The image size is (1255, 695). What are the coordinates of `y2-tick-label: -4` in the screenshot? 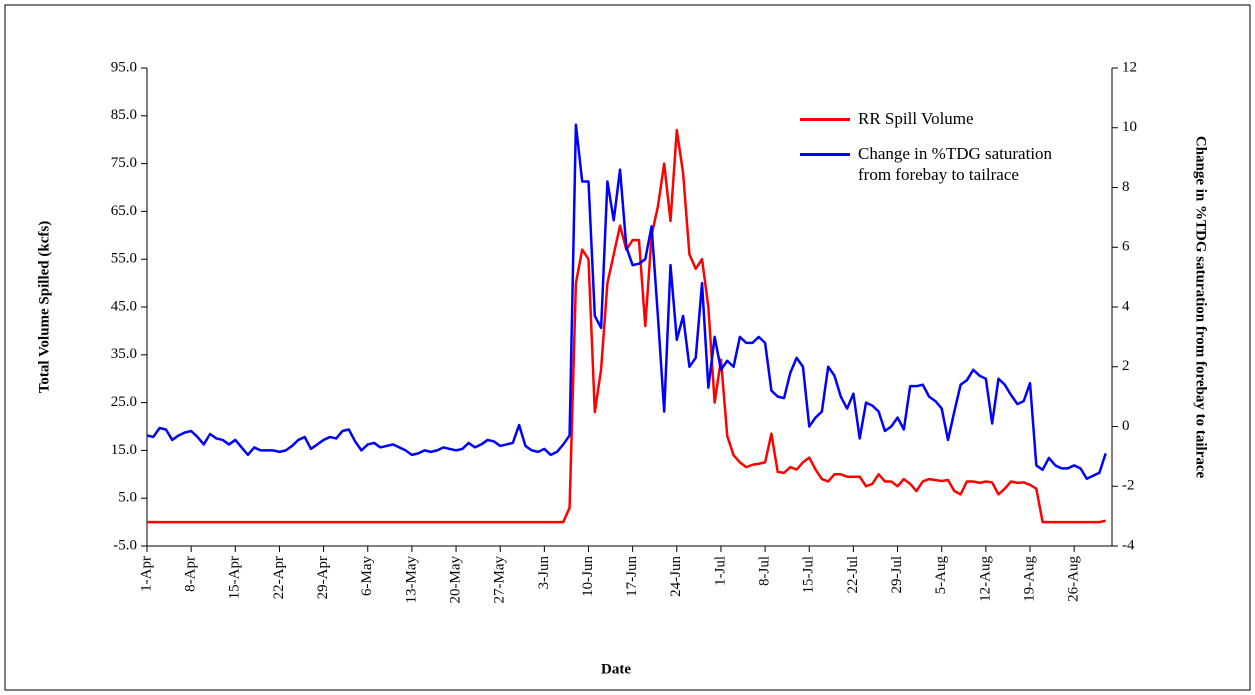 It's located at (1128, 545).